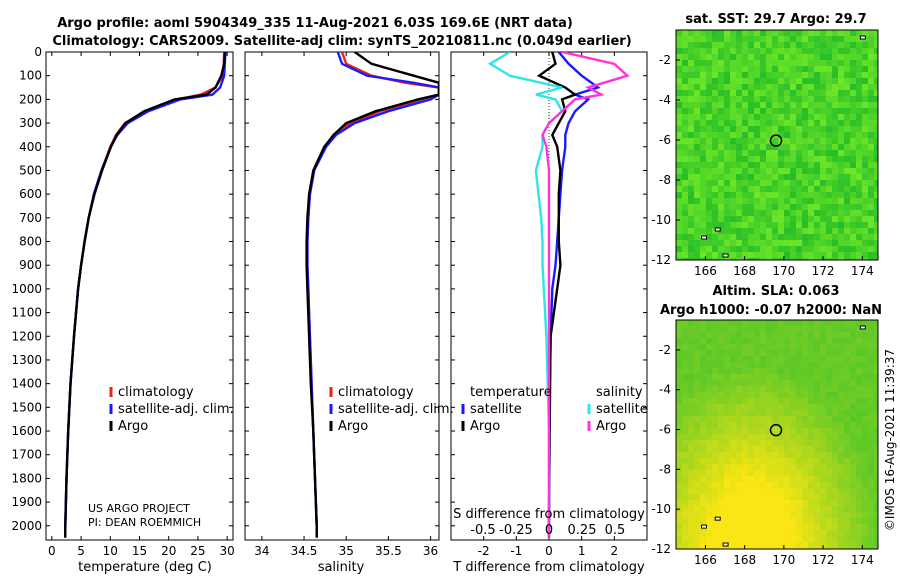 The image size is (900, 580). I want to click on sla_map-field, so click(777, 434).